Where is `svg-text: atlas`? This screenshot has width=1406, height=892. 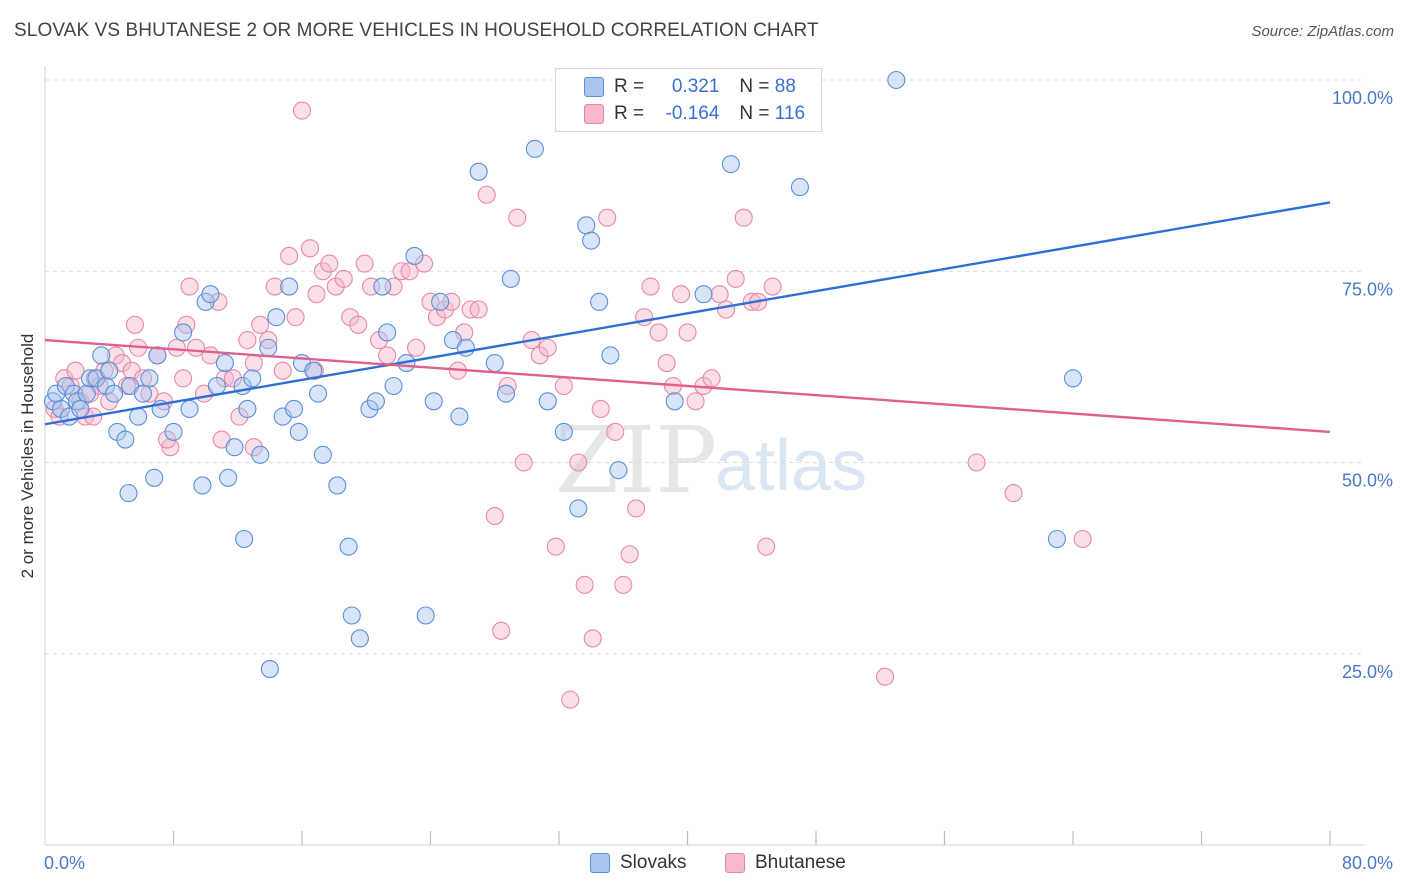
svg-text: atlas is located at coordinates (791, 466).